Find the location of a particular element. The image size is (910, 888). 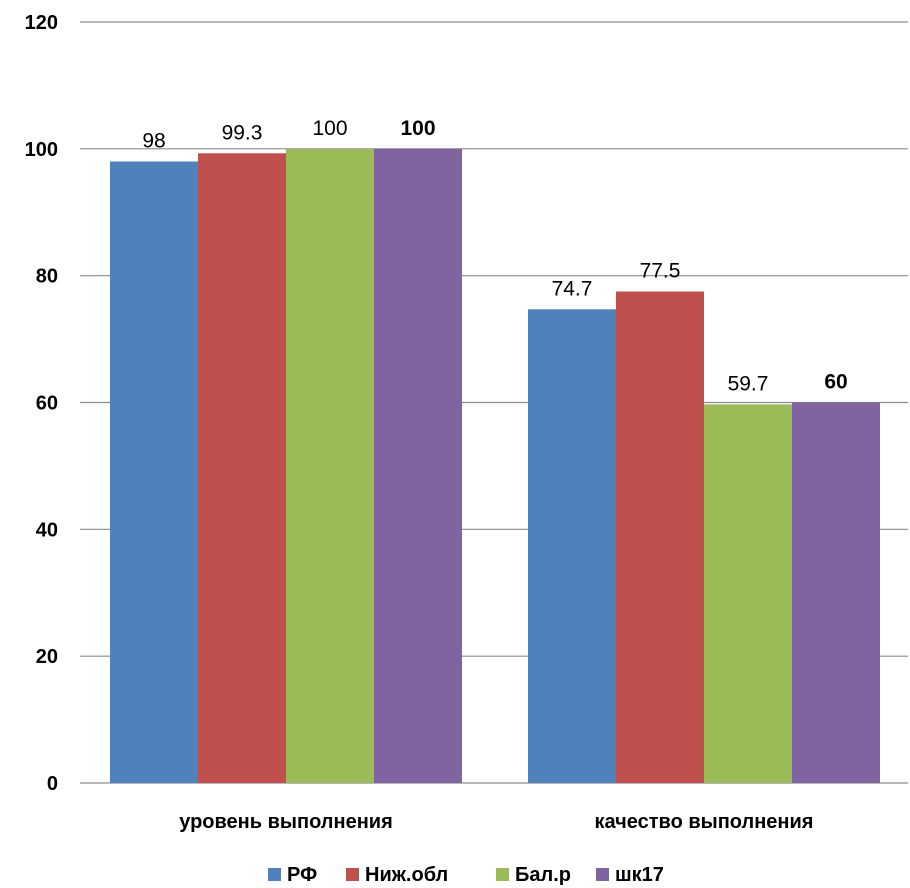

category-label: качество выполнения is located at coordinates (704, 822).